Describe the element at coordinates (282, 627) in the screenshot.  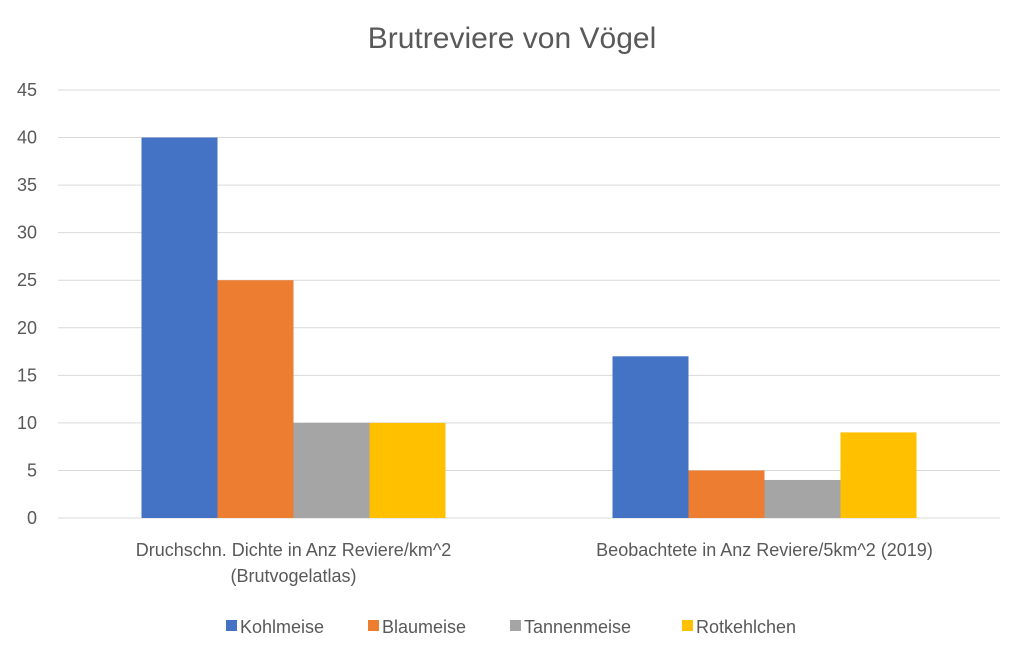
I see `legend-label-kohlmeise: Kohlmeise` at that location.